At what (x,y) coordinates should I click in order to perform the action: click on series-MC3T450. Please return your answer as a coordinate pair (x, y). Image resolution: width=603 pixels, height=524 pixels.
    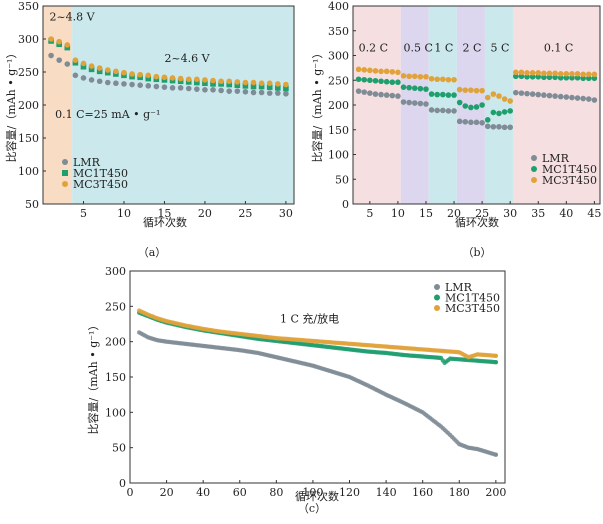
    Looking at the image, I should click on (317, 334).